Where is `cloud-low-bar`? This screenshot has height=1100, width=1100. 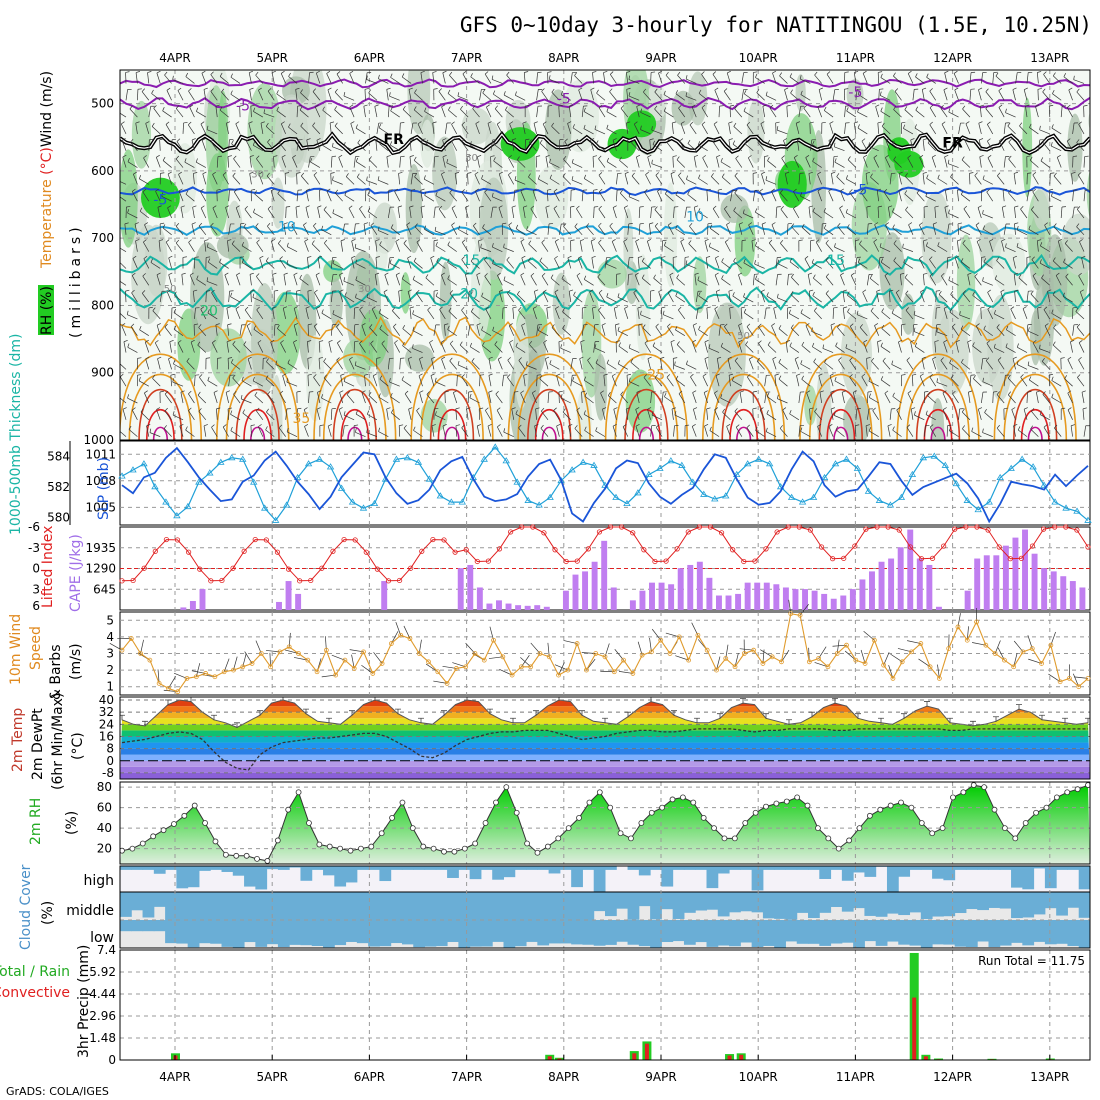 cloud-low-bar is located at coordinates (915, 933).